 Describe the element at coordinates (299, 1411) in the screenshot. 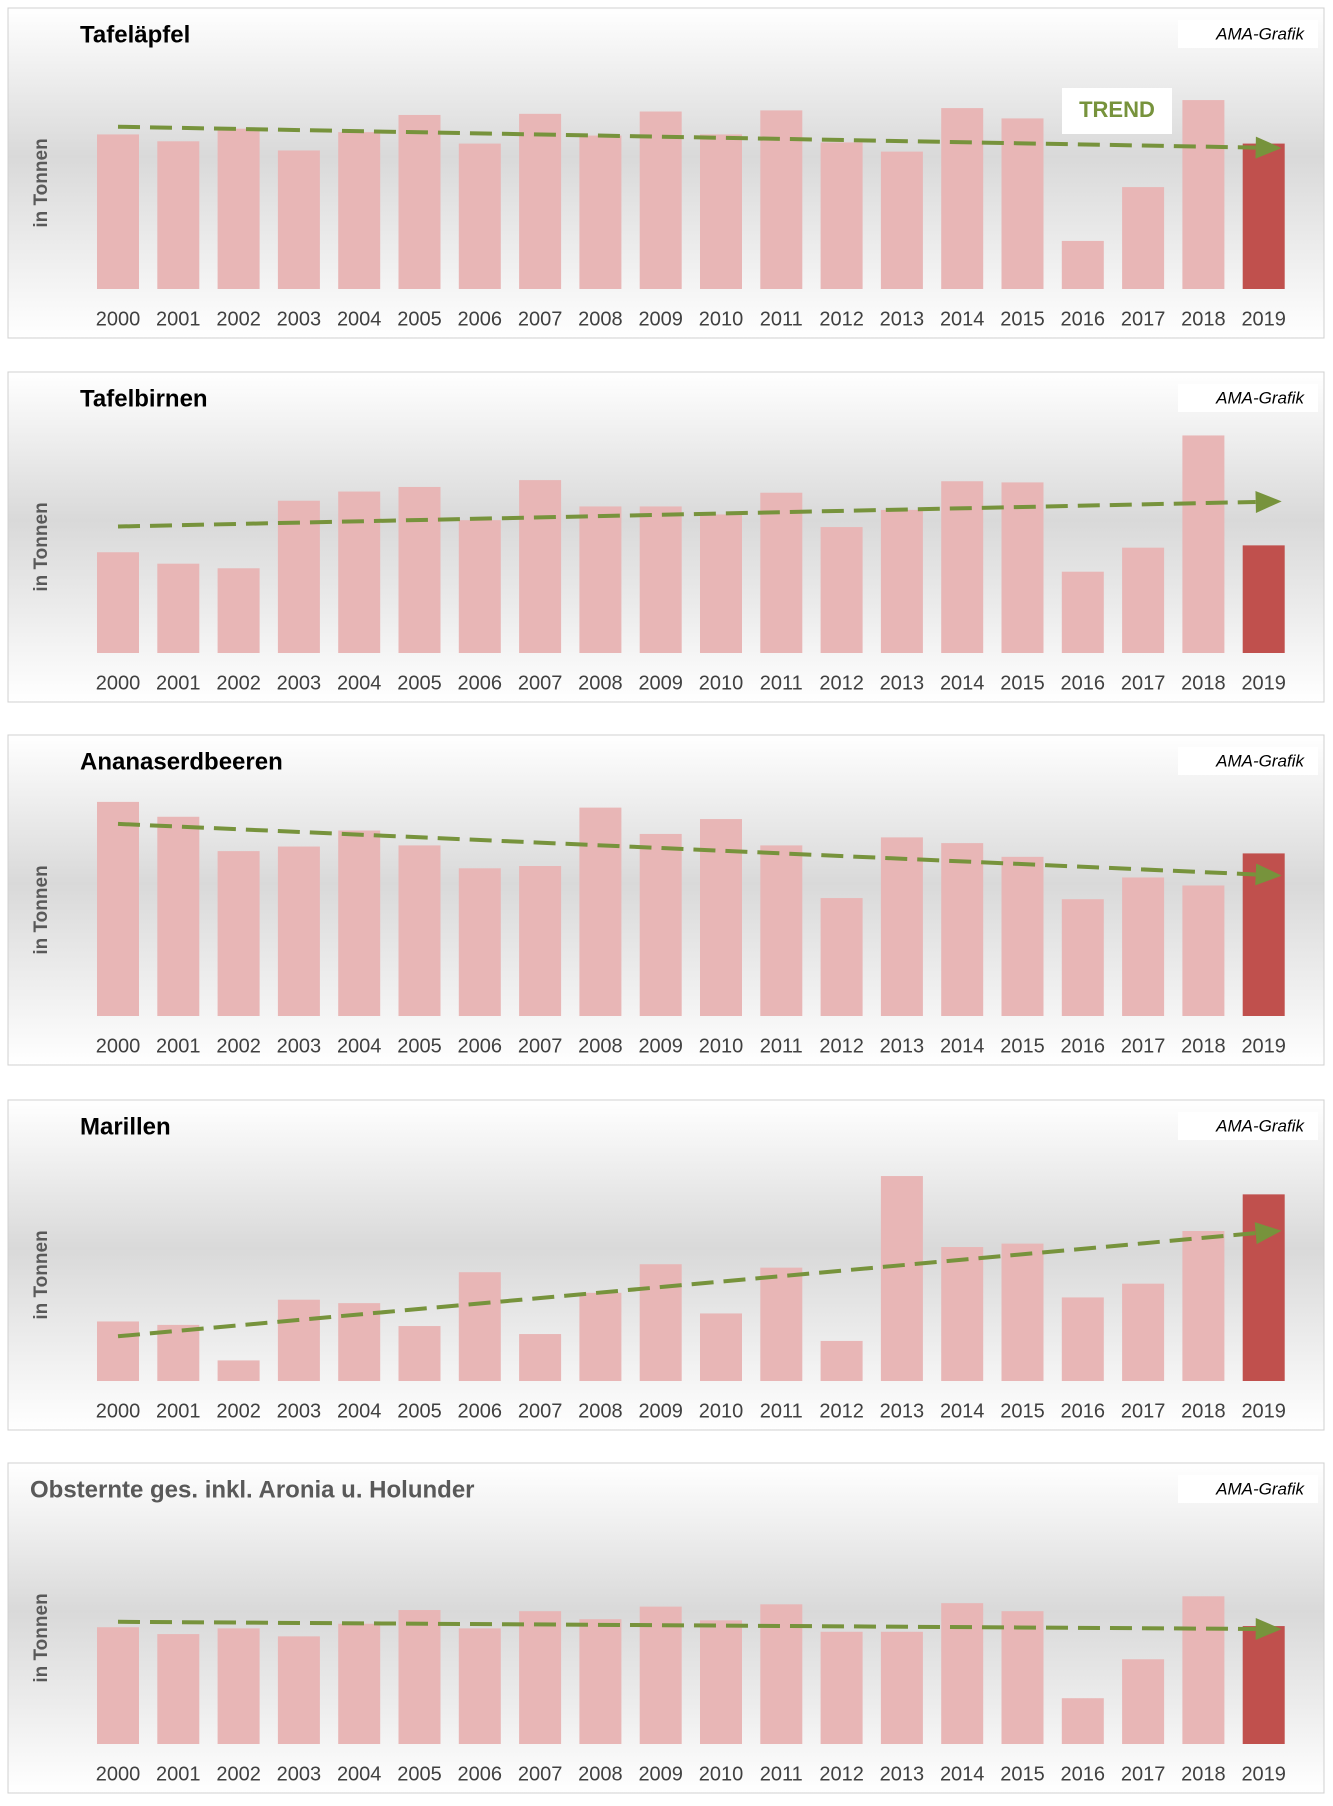

I see `x-tick-label: 2003` at that location.